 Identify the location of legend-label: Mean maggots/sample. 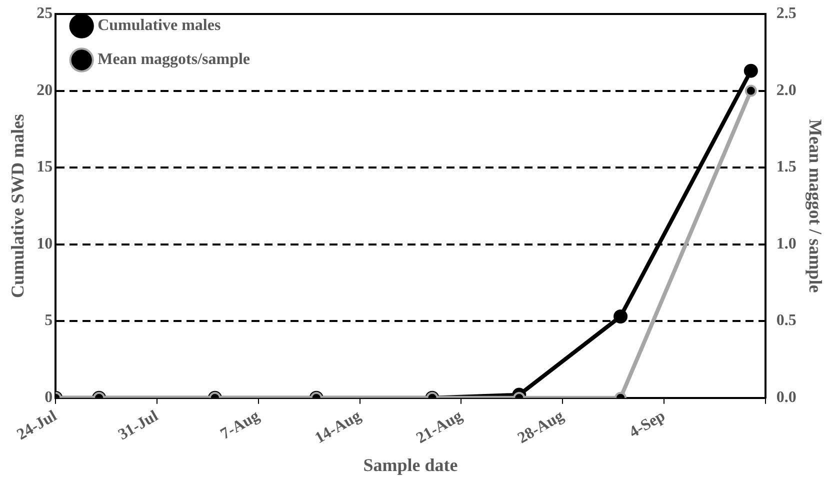
(174, 59).